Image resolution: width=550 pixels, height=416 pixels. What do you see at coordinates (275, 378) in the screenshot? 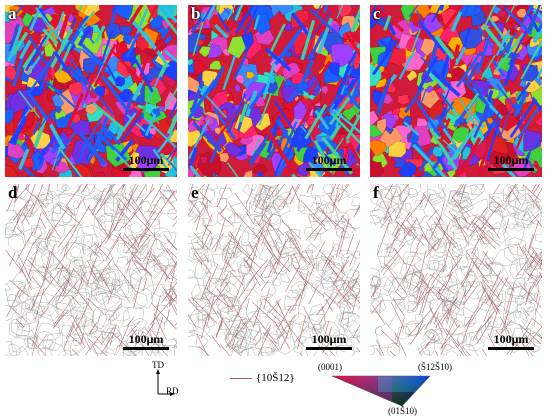
I see `twin-boundary-label: {10Š12}` at bounding box center [275, 378].